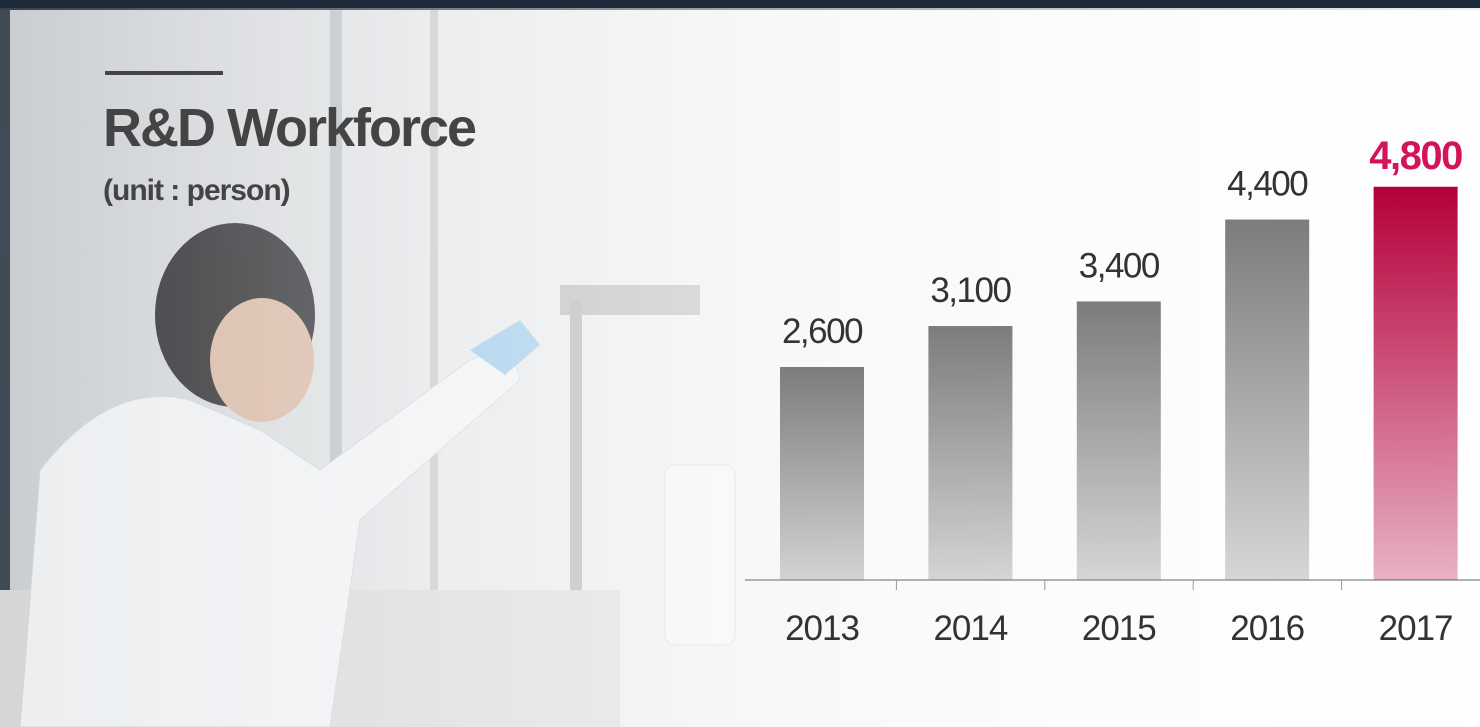  What do you see at coordinates (970, 290) in the screenshot?
I see `value-label: 3,100` at bounding box center [970, 290].